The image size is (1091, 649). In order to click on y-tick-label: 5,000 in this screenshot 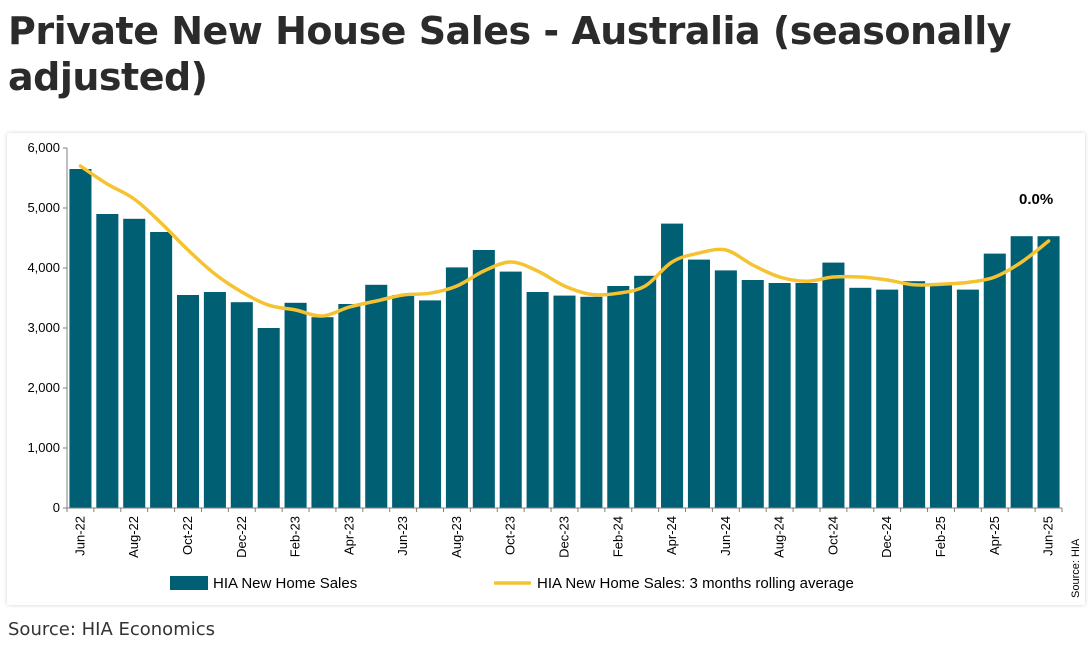, I will do `click(43, 207)`.